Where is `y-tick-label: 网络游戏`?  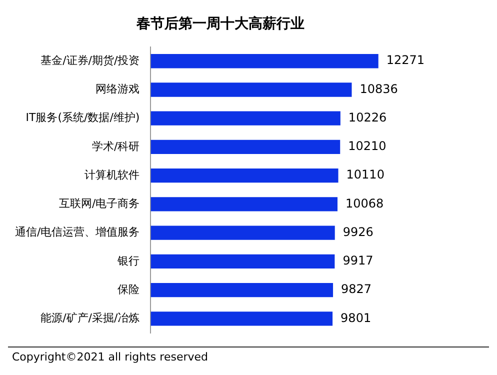 y-tick-label: 网络游戏 is located at coordinates (118, 89).